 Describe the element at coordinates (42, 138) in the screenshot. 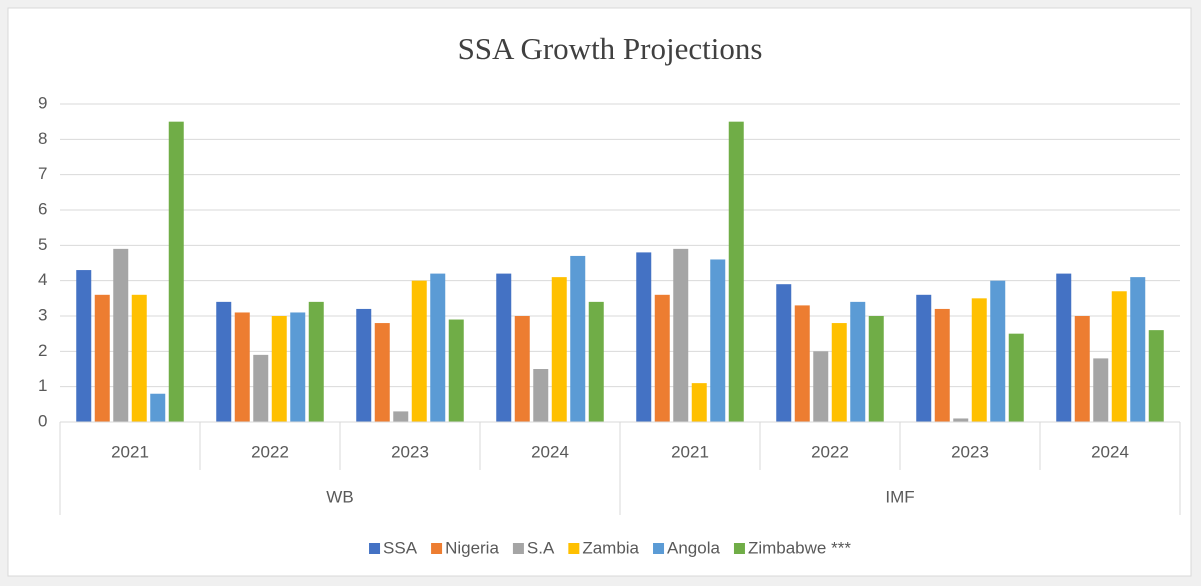

I see `y-tick-label: 8` at that location.